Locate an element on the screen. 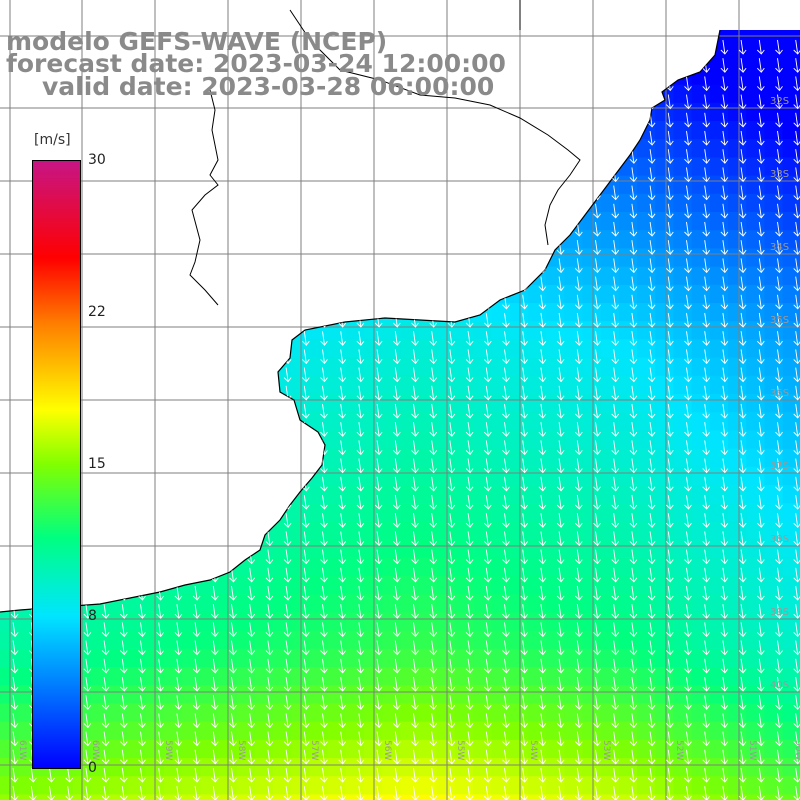 The width and height of the screenshot is (800, 800). colorbar-tick-8: 8 is located at coordinates (92, 616).